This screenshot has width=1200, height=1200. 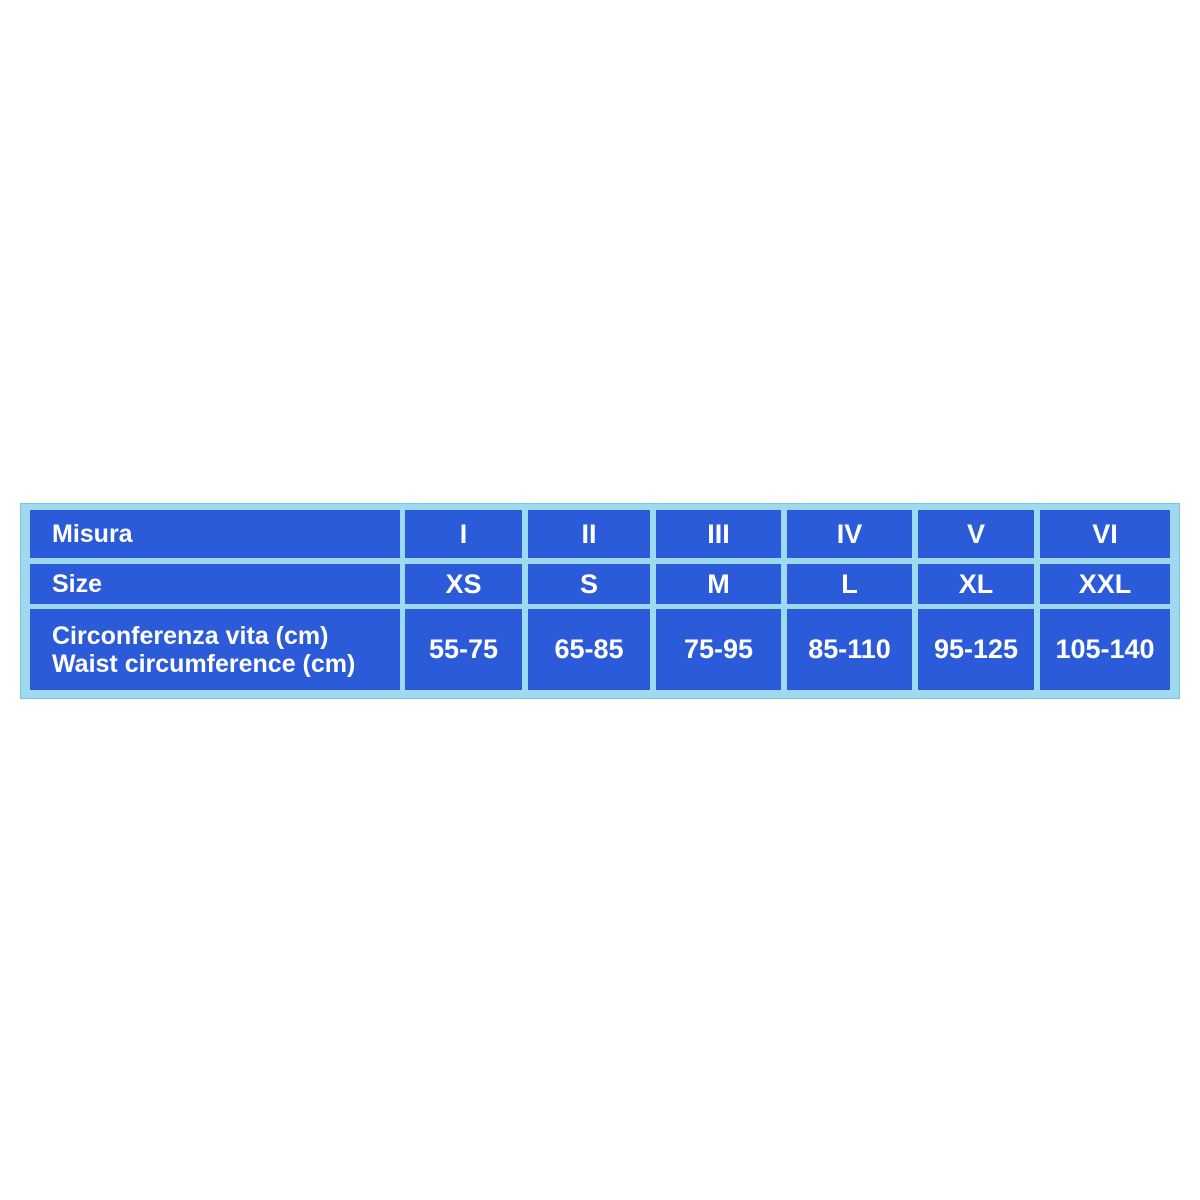 What do you see at coordinates (718, 649) in the screenshot?
I see `table-cell: 75-95` at bounding box center [718, 649].